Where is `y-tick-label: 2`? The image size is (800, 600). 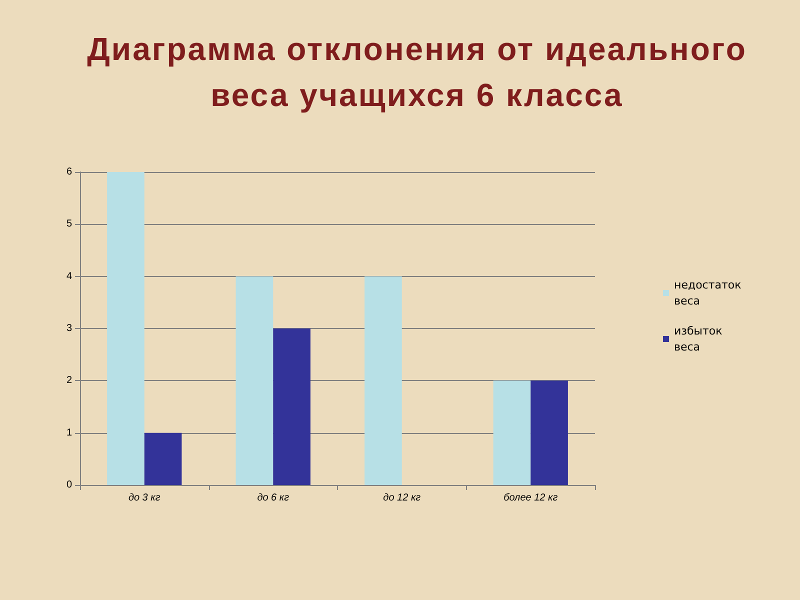 y-tick-label: 2 is located at coordinates (69, 380).